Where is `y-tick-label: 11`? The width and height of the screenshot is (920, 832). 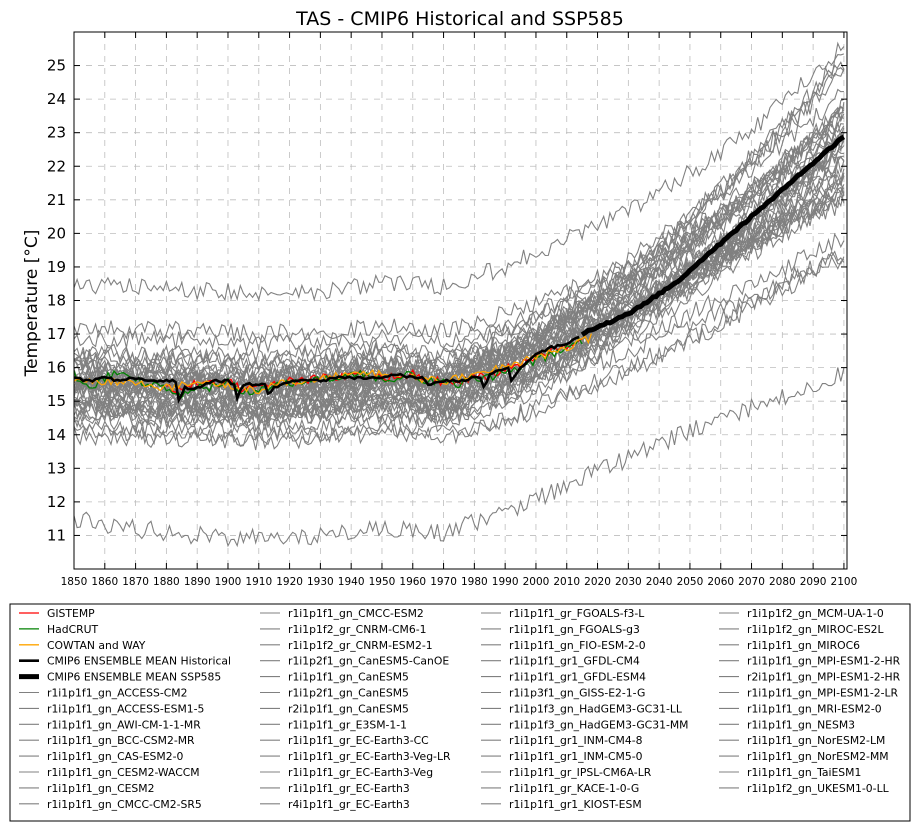 y-tick-label: 11 is located at coordinates (56, 535).